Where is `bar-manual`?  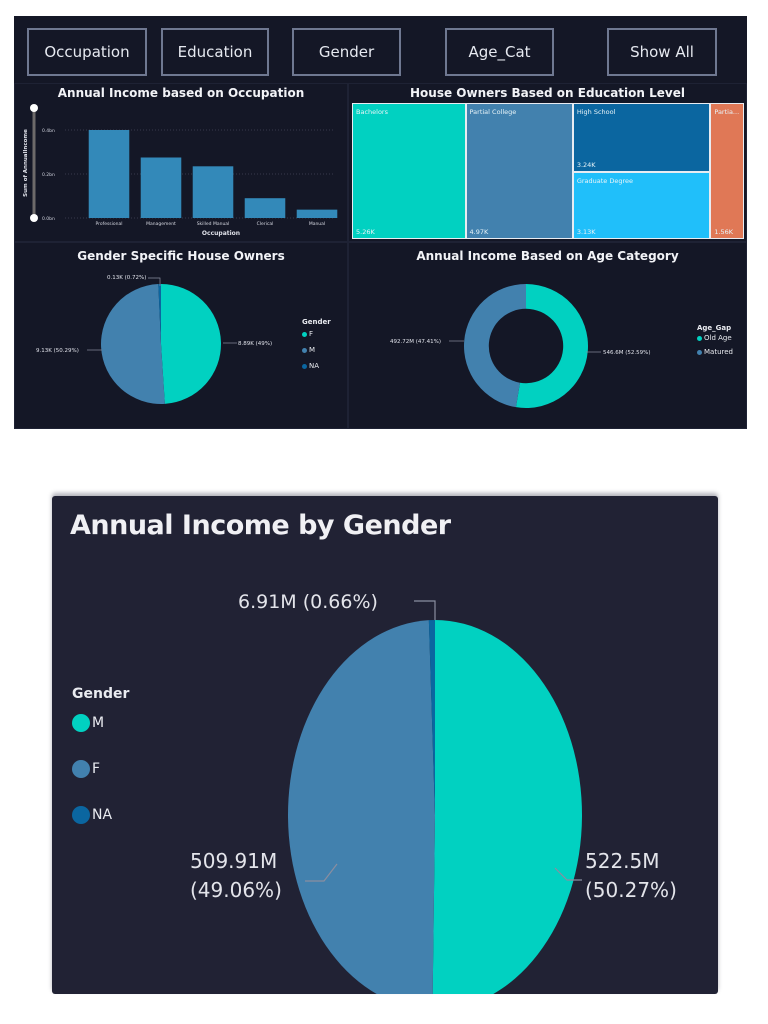 bar-manual is located at coordinates (317, 213).